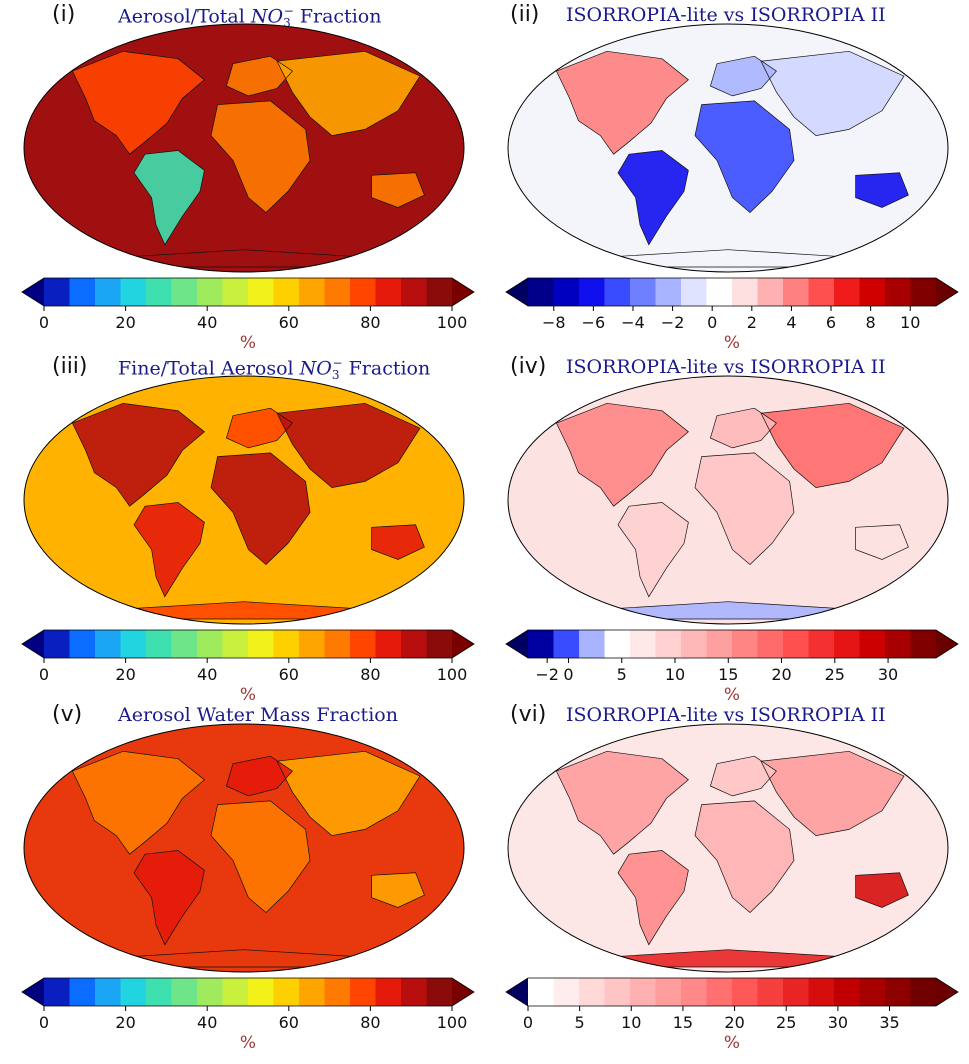 The width and height of the screenshot is (969, 1064). Describe the element at coordinates (752, 322) in the screenshot. I see `colorbar-tick-label: 2` at that location.